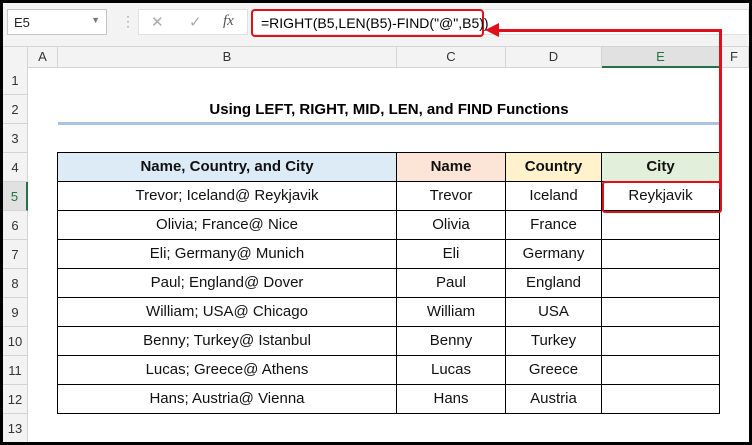 Image resolution: width=752 pixels, height=445 pixels. I want to click on formula-input: =RIGHT(B5,LEN(B5)-FIND("@",B5)), so click(370, 23).